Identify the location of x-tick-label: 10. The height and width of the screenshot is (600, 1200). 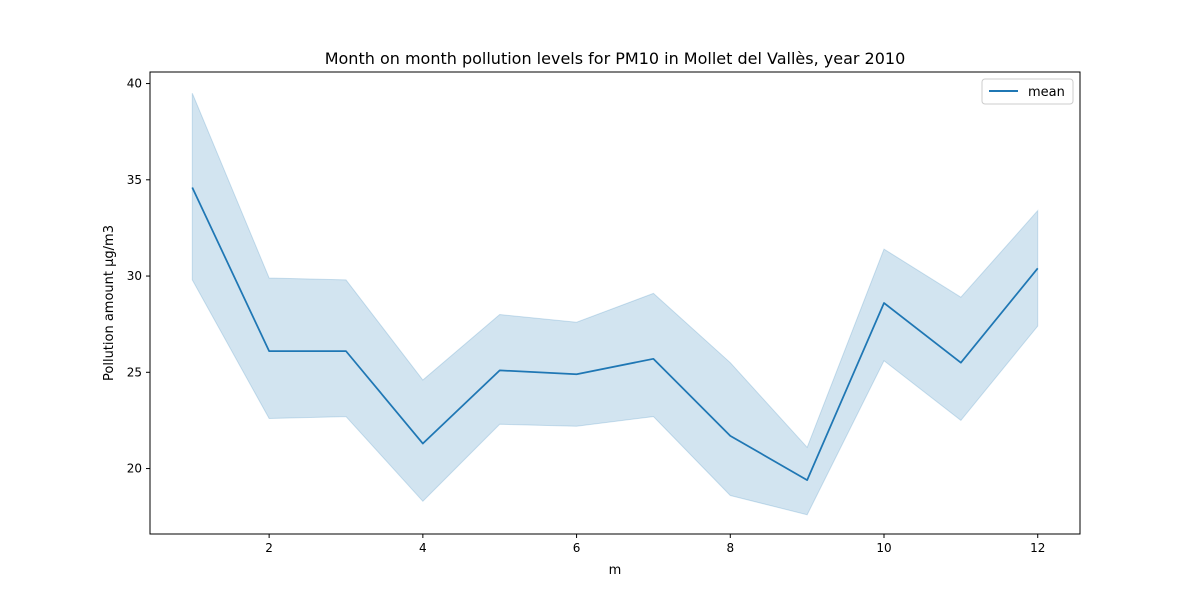
(883, 548).